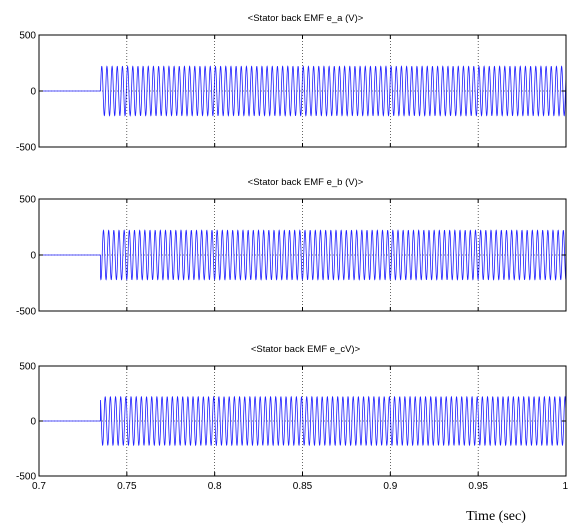 The width and height of the screenshot is (568, 529). Describe the element at coordinates (478, 486) in the screenshot. I see `x-tick-label: 0.95` at that location.